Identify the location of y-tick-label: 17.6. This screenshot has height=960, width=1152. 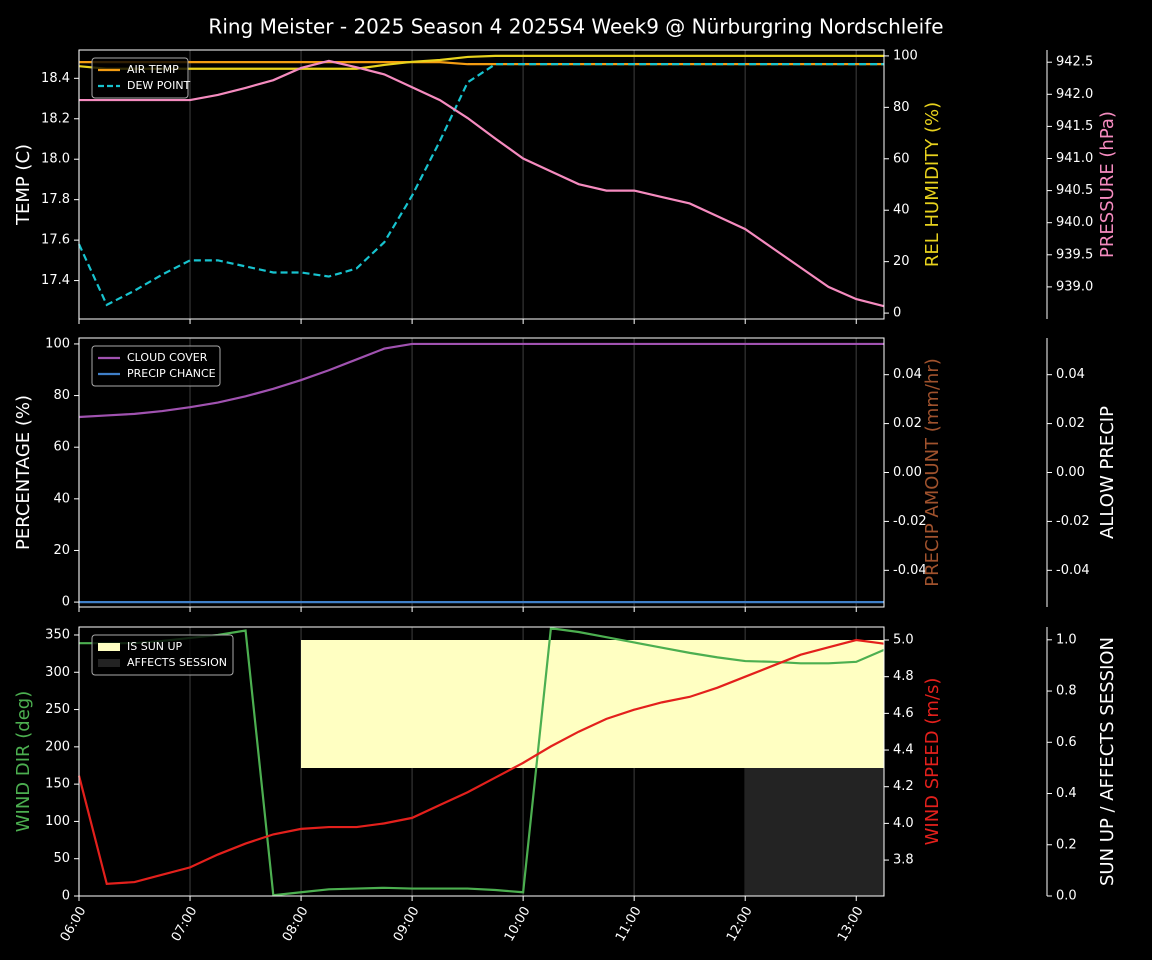
(55, 240).